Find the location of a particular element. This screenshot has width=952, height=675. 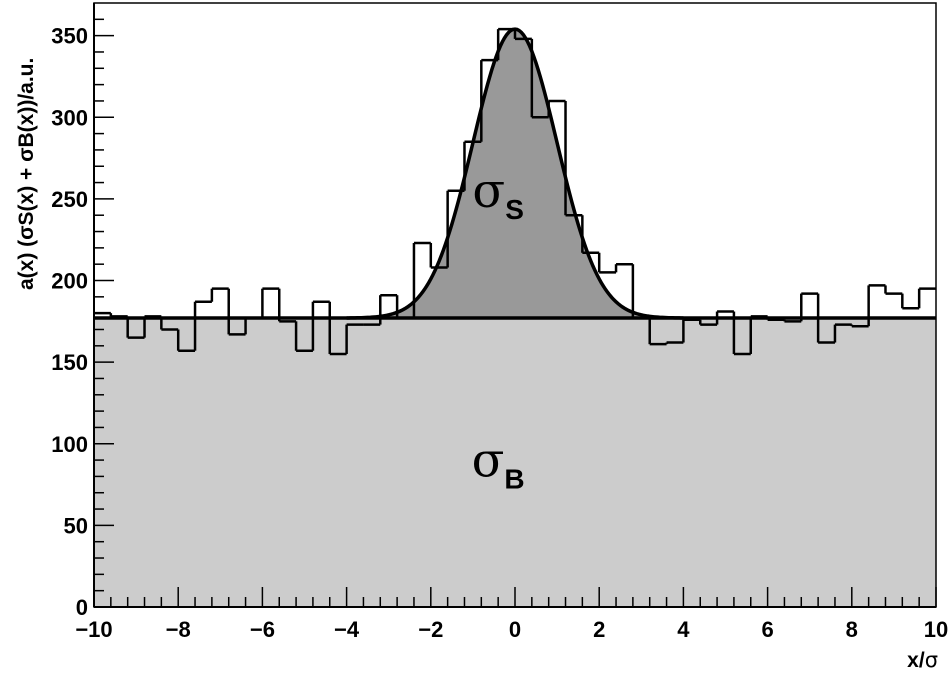

y-tick-label: 150 is located at coordinates (69, 362).